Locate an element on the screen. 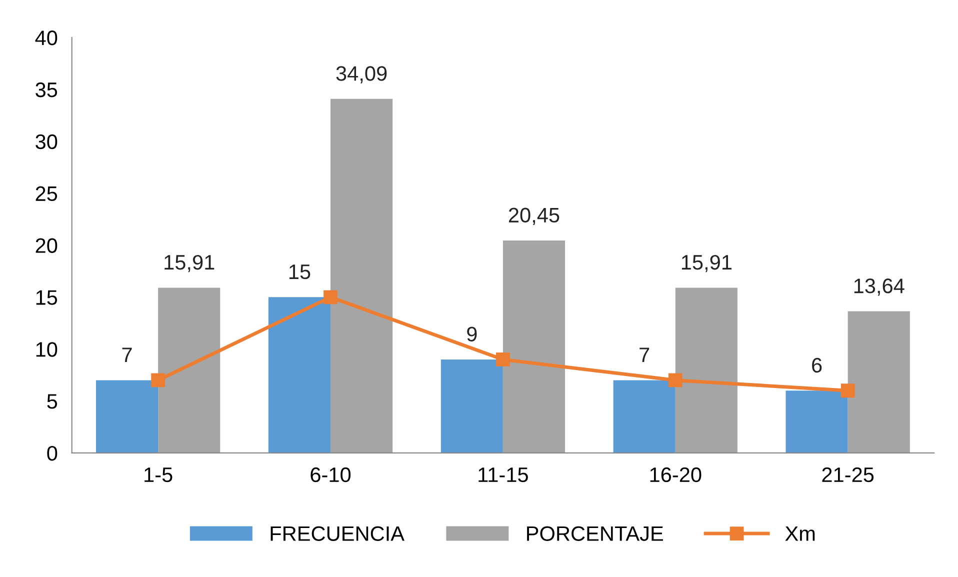  legend-label: PORCENTAJE is located at coordinates (595, 534).